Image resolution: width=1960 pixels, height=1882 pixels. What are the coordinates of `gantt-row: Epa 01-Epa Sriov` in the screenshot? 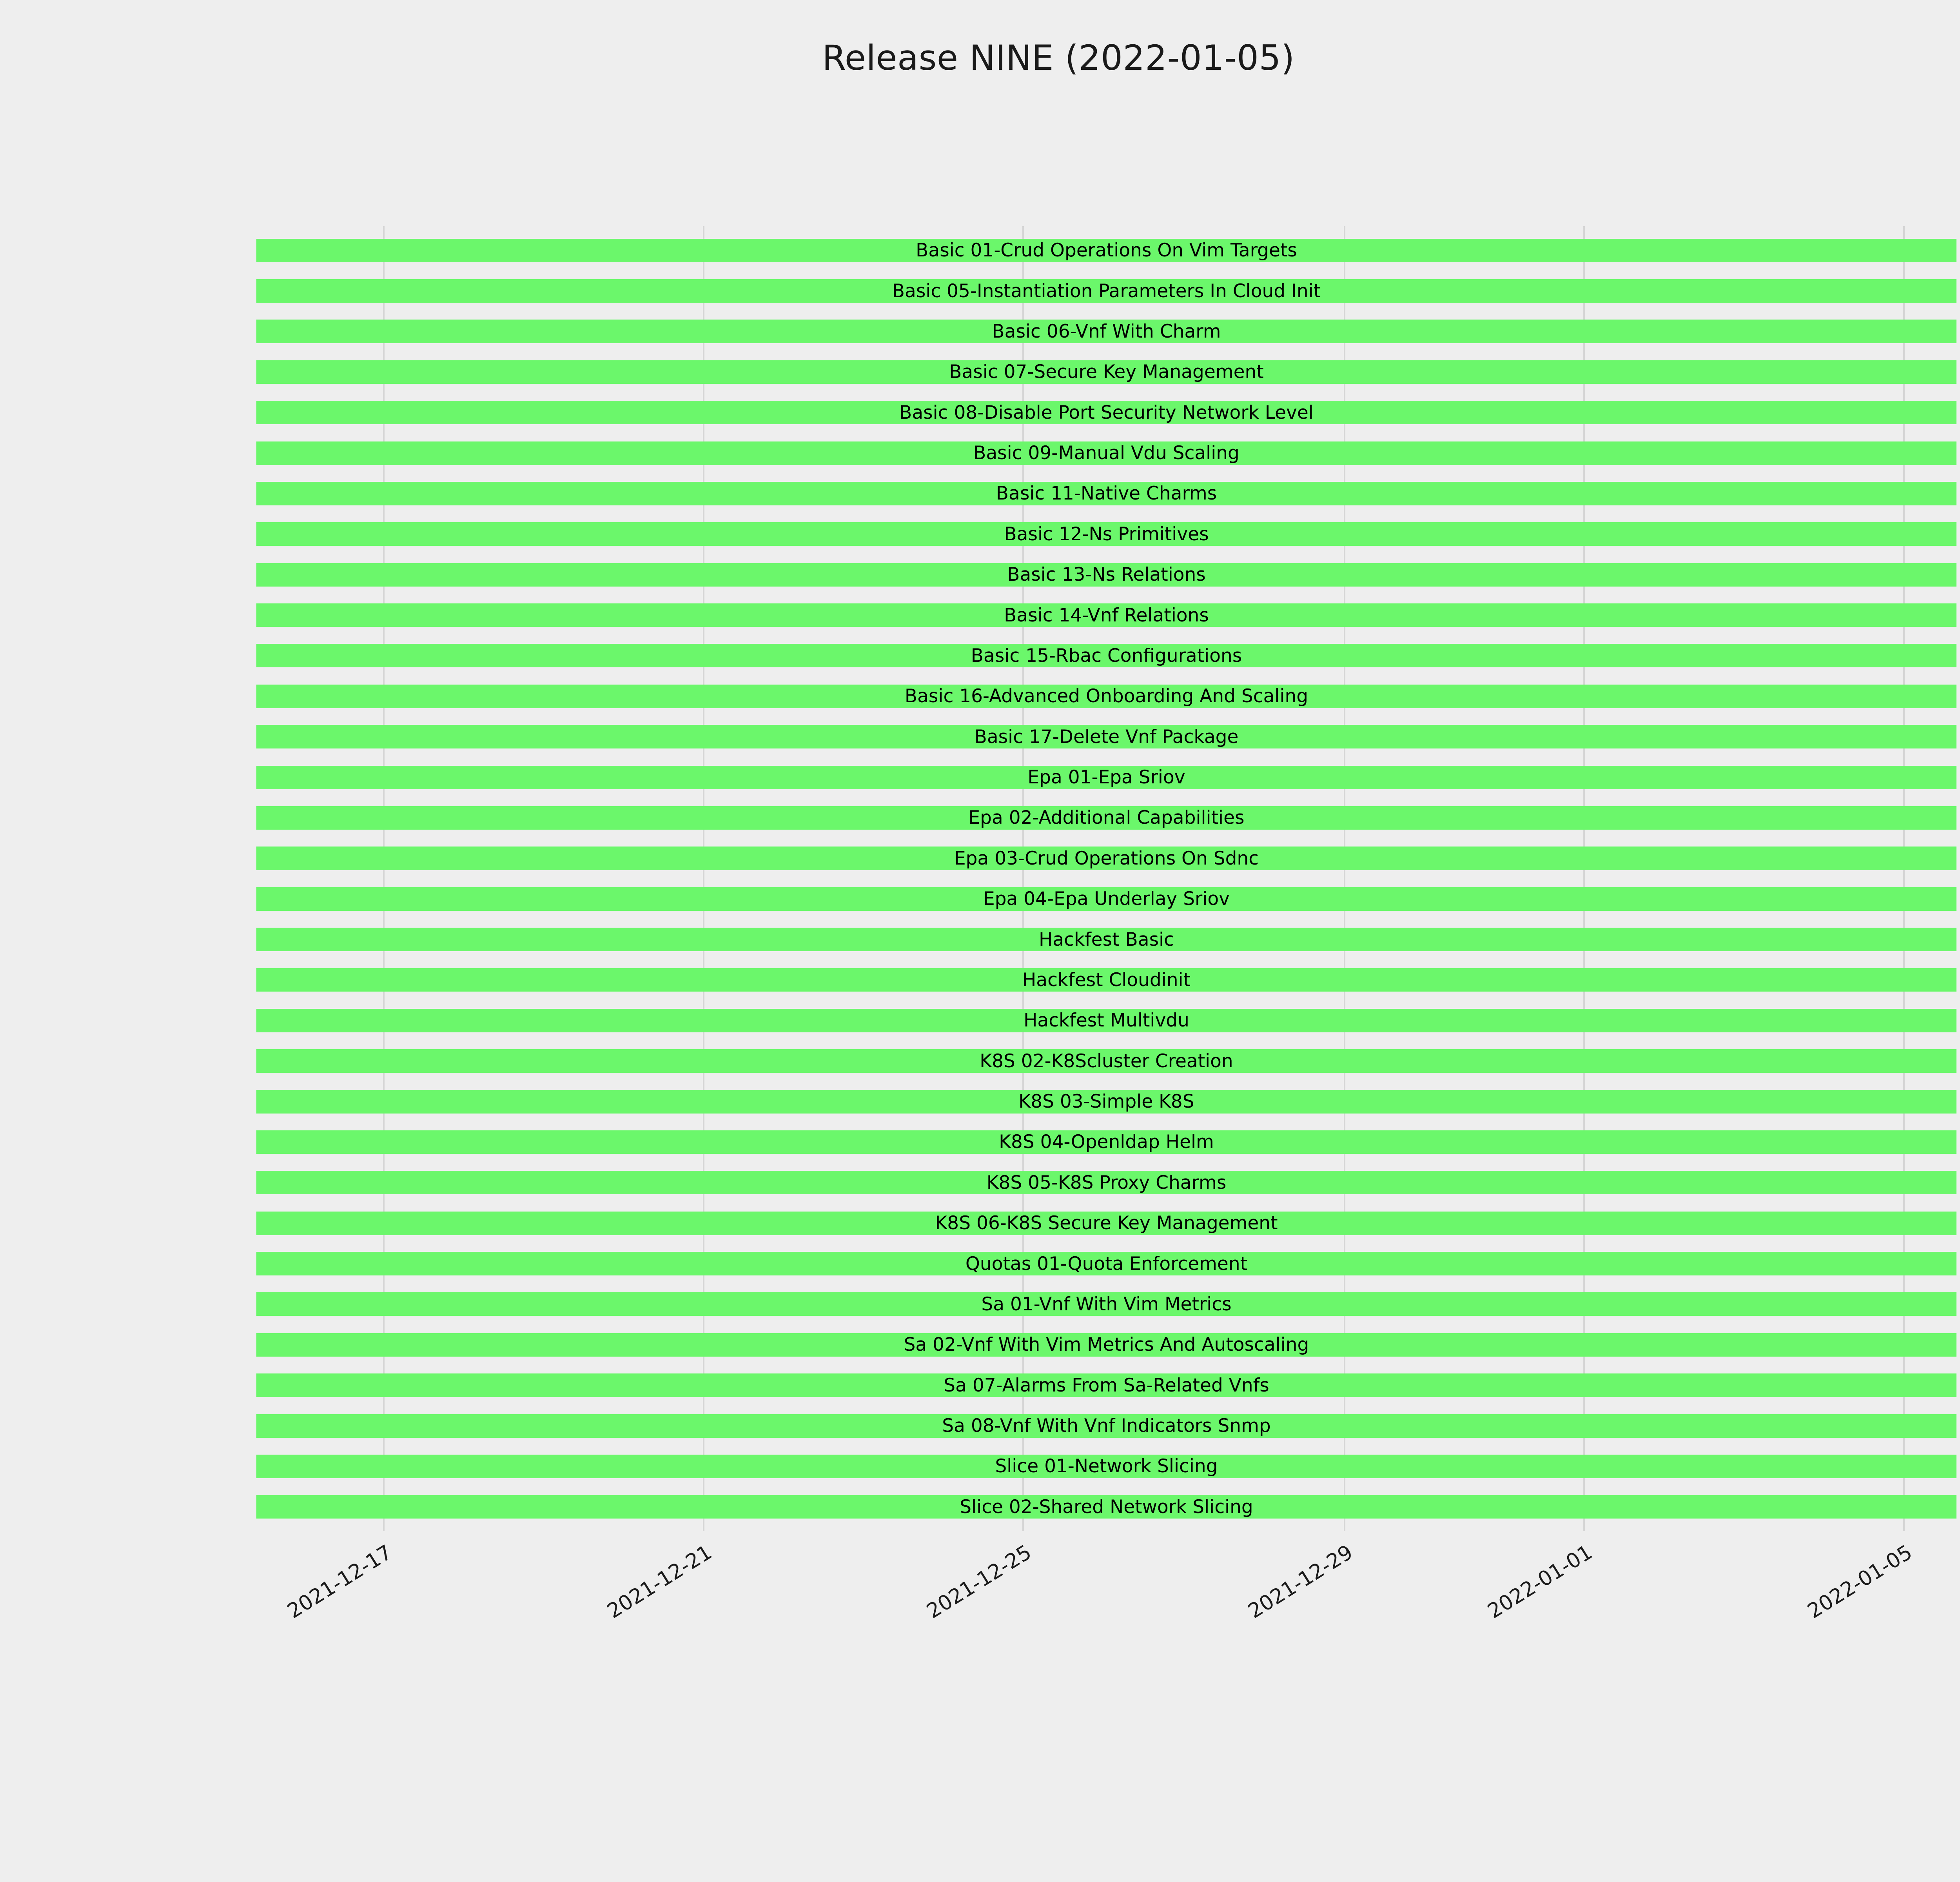 It's located at (1106, 777).